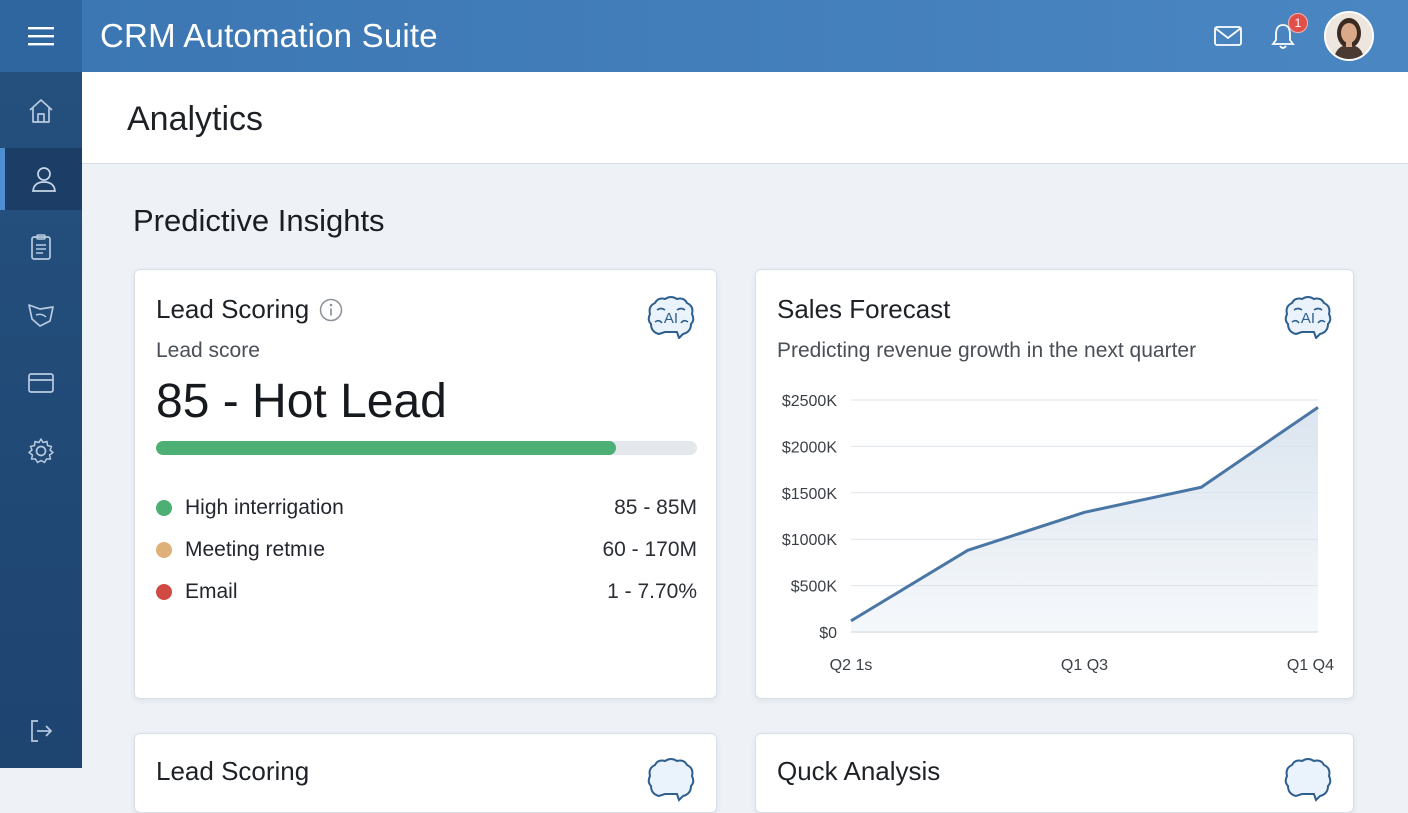  What do you see at coordinates (233, 309) in the screenshot?
I see `lead-scoring-title: Lead Scoring` at bounding box center [233, 309].